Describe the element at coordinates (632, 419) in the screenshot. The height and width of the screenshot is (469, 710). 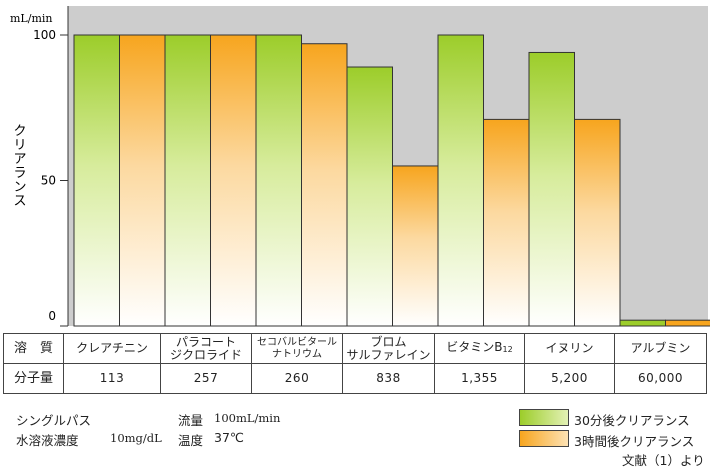
I see `legend-label-30min: 30分後クリアランス` at that location.